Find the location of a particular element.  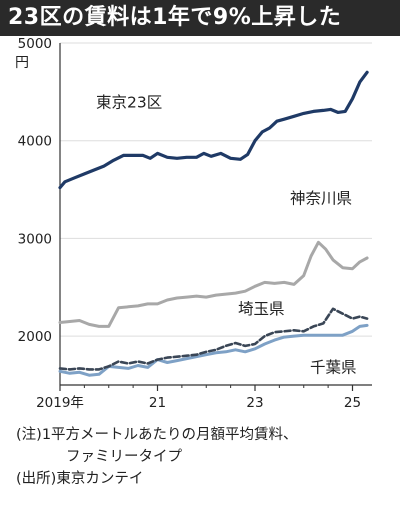

x-tick-label: 2019年 is located at coordinates (60, 403).